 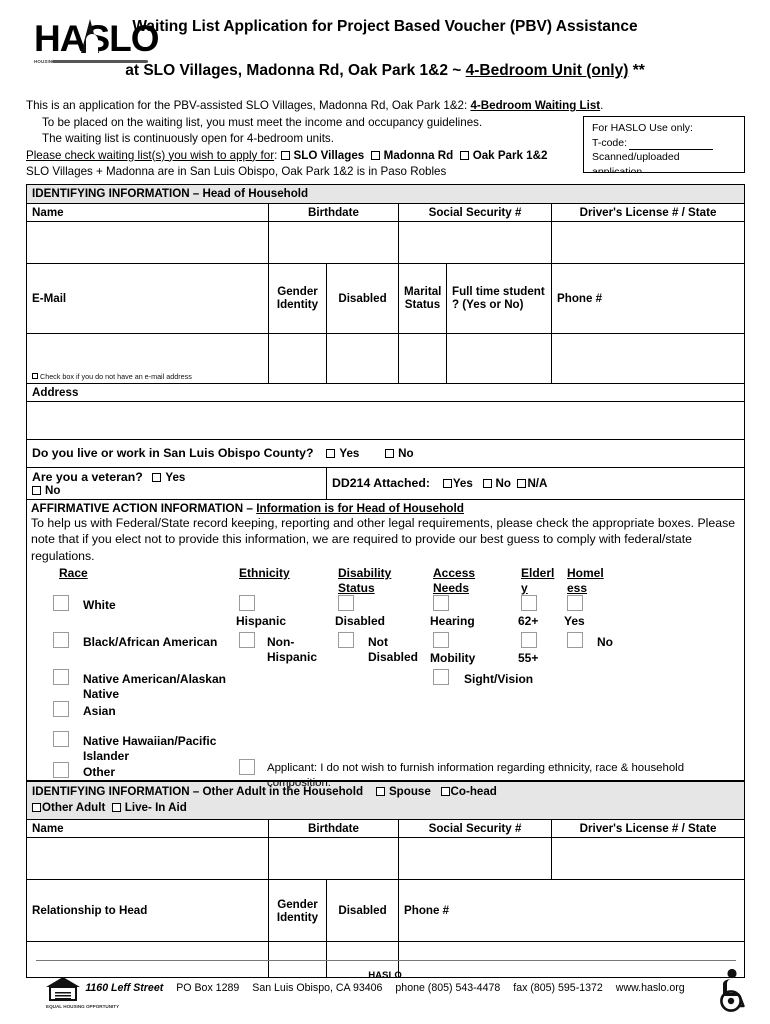 I want to click on checkbox-access-mobility, so click(x=441, y=640).